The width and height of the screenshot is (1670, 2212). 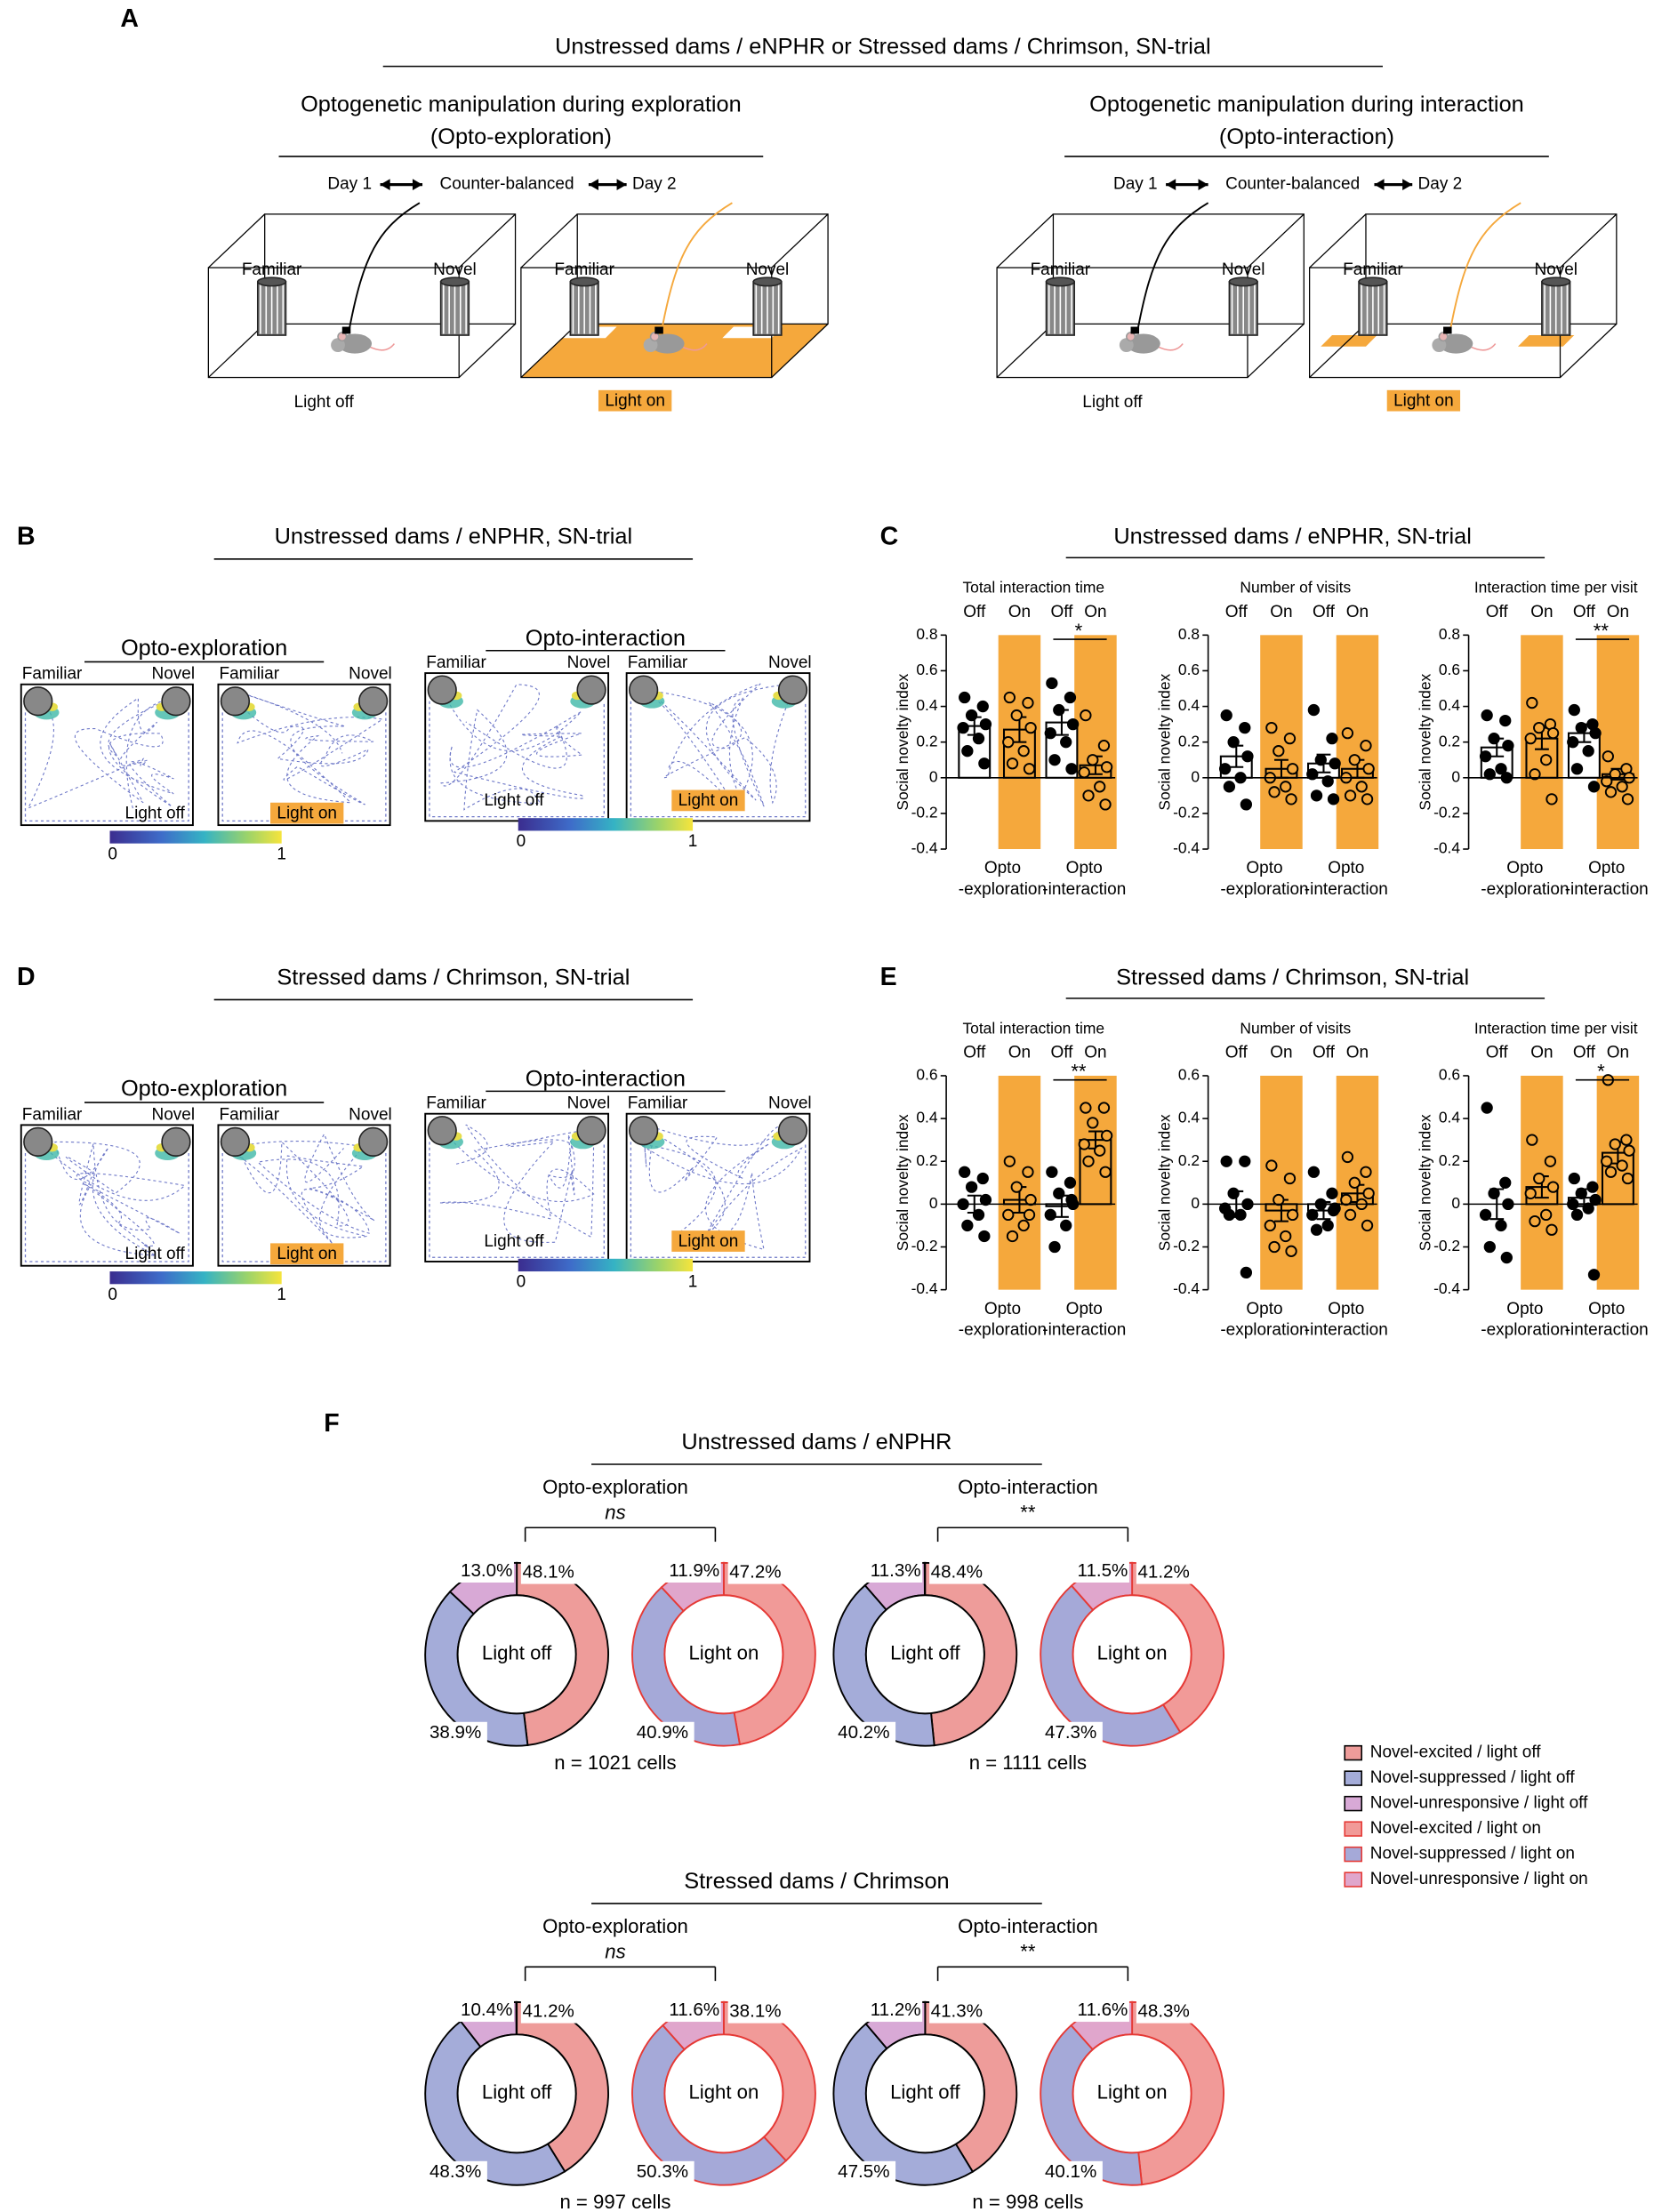 What do you see at coordinates (1556, 1028) in the screenshot?
I see `chart-title: Interaction time per visit` at bounding box center [1556, 1028].